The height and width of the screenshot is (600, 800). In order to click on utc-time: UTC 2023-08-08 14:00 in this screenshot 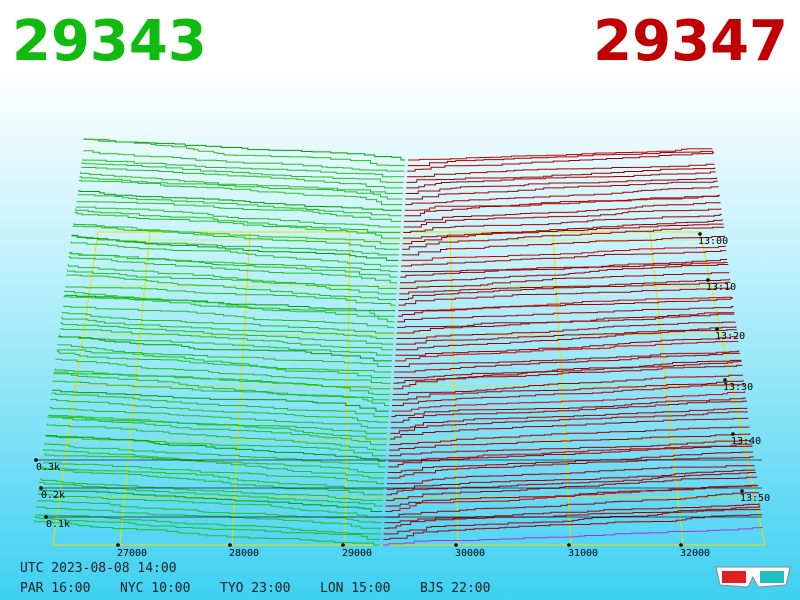, I will do `click(98, 568)`.